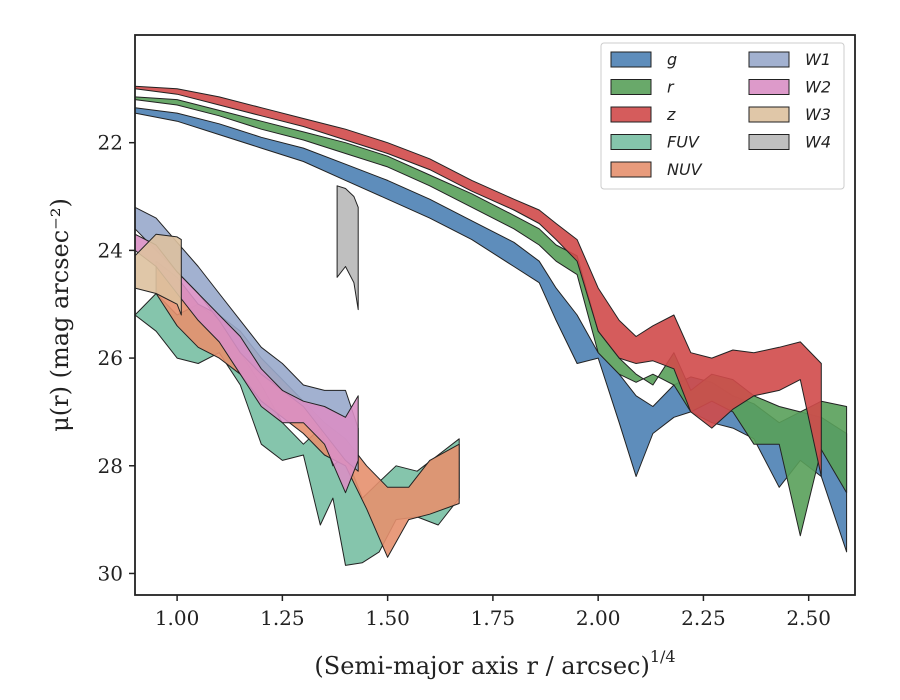 The width and height of the screenshot is (900, 700). I want to click on legend: grz FUV NUV W1 W2 W3 W4, so click(722, 116).